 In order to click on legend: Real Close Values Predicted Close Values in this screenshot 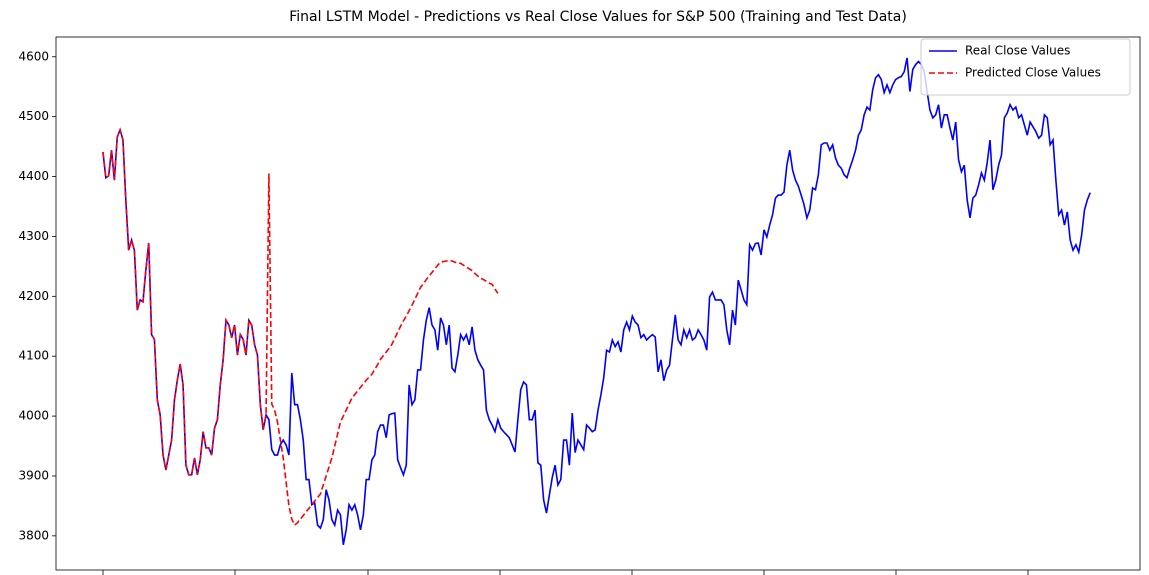, I will do `click(1025, 67)`.